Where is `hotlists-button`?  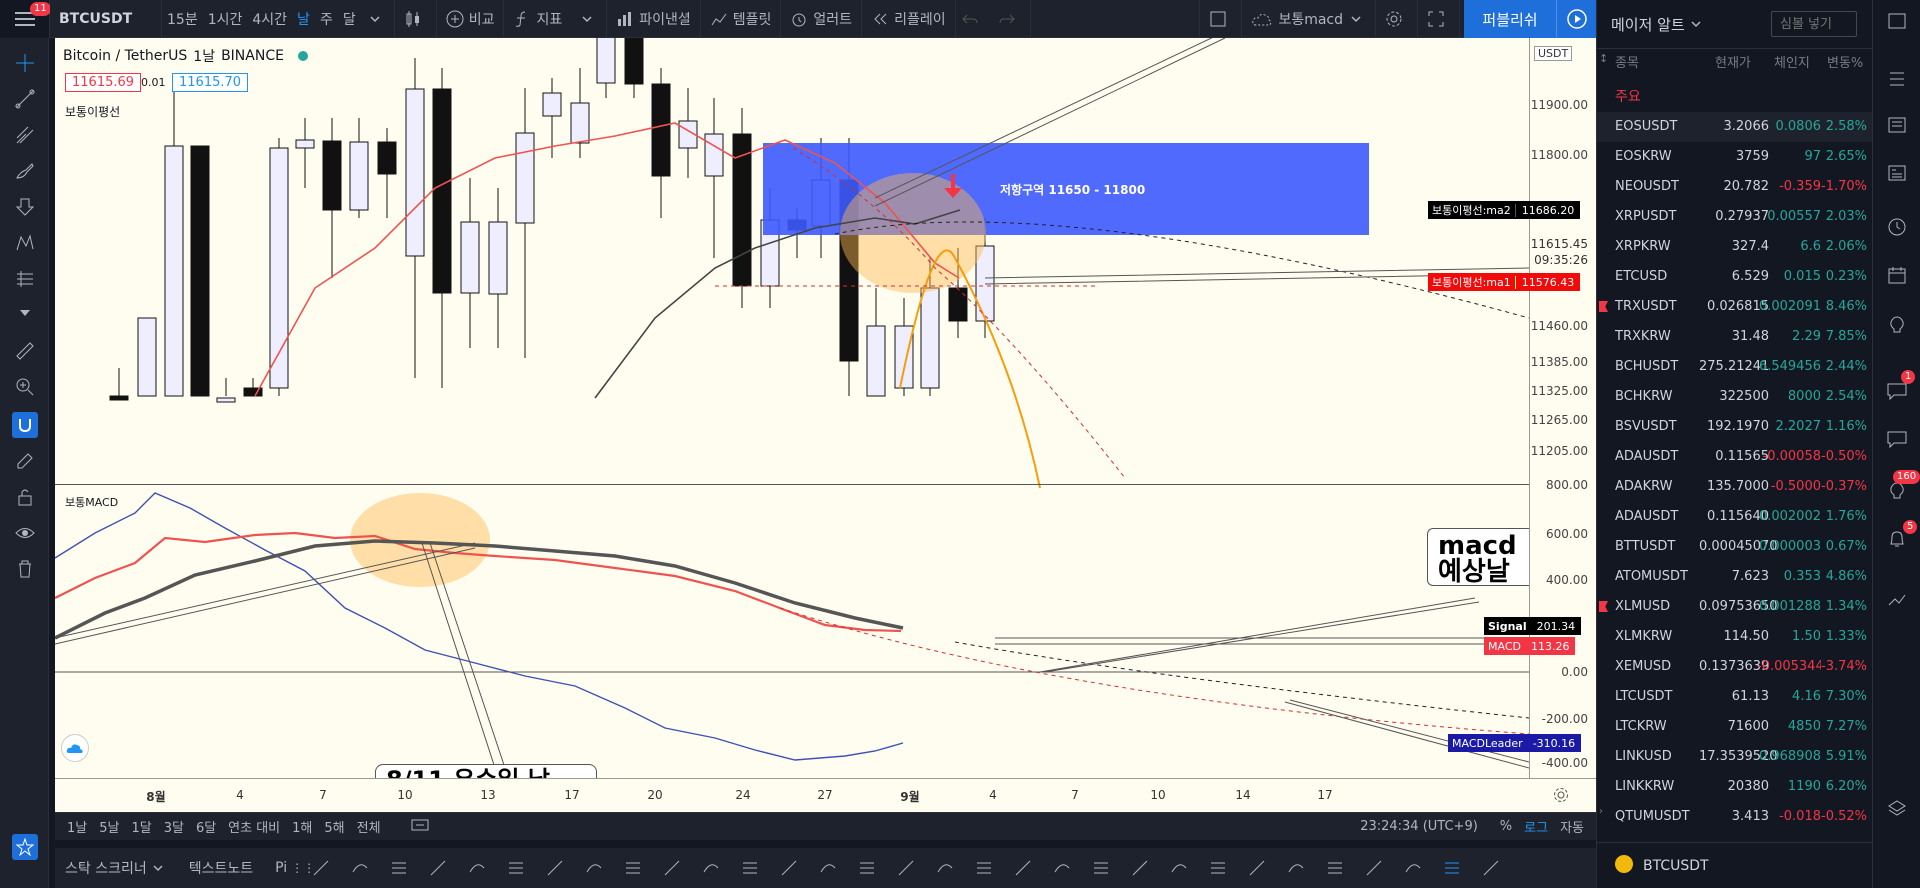
hotlists-button is located at coordinates (1897, 227).